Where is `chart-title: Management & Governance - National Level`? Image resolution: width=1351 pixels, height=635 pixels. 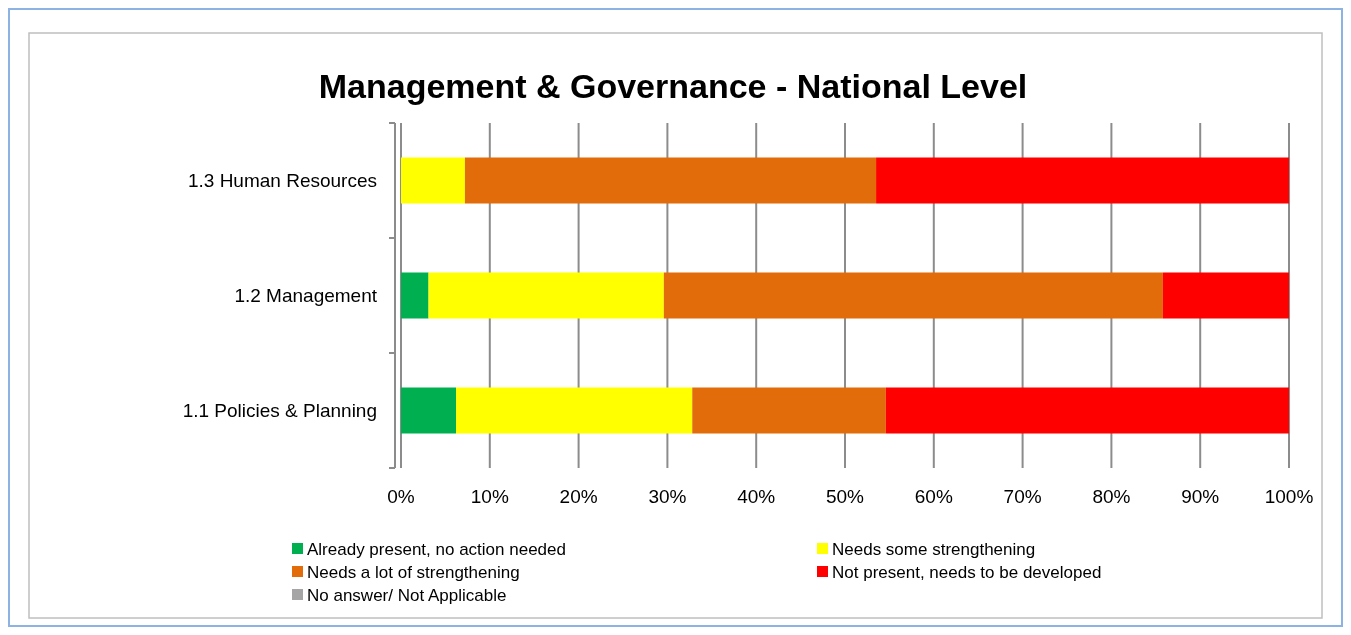
chart-title: Management & Governance - National Level is located at coordinates (673, 86).